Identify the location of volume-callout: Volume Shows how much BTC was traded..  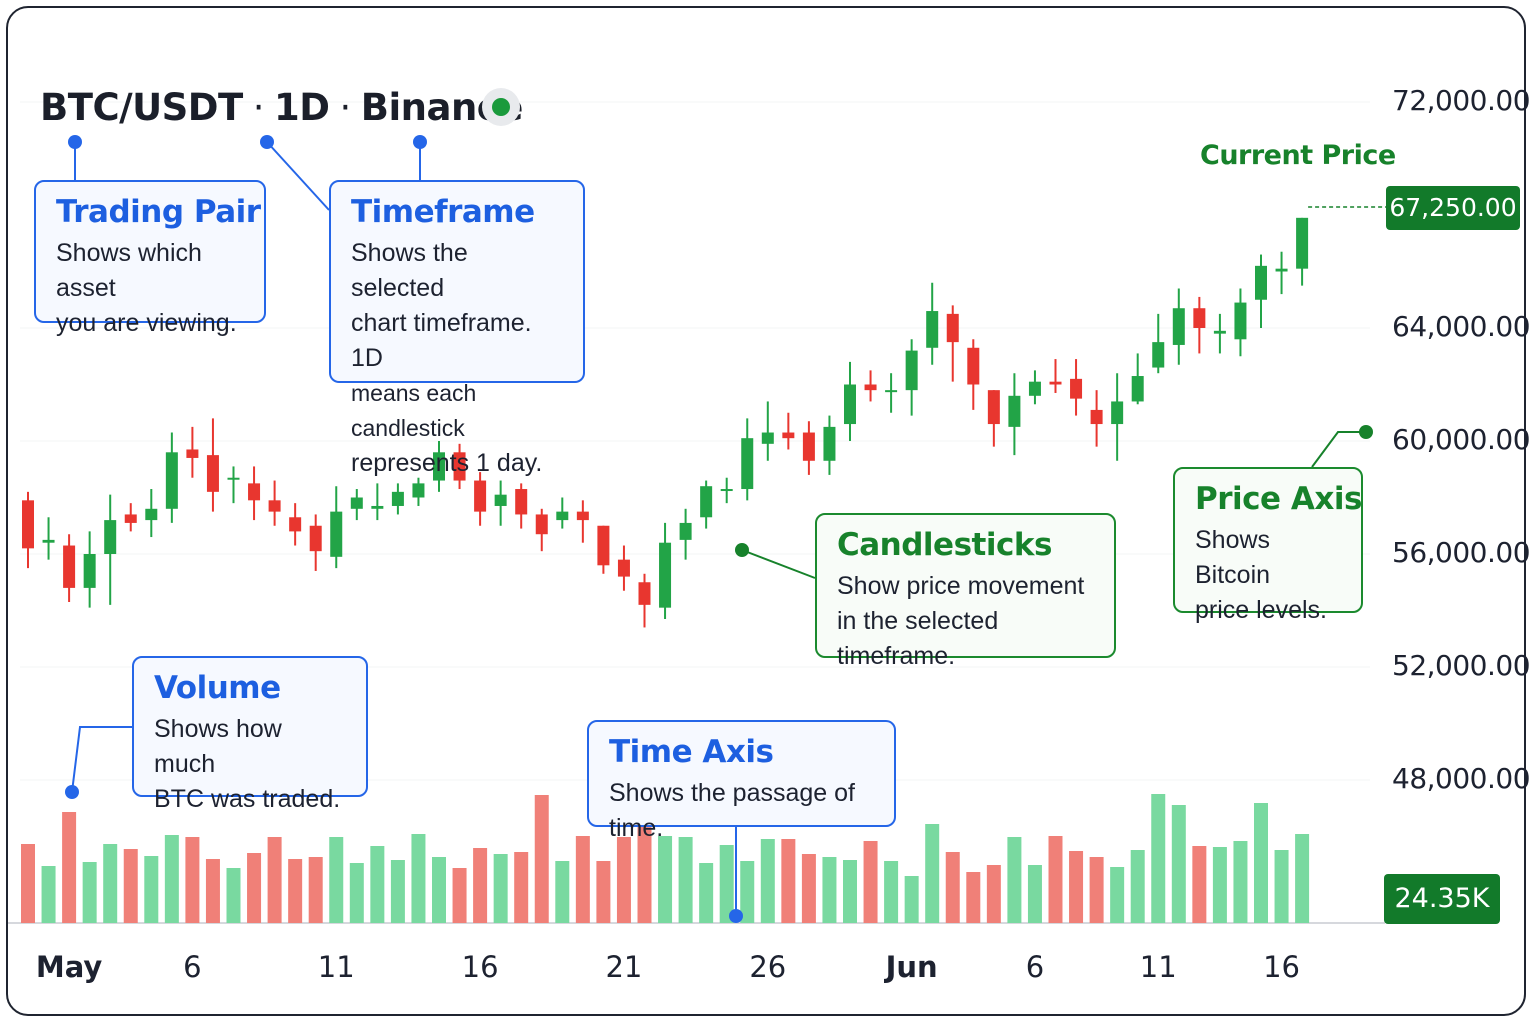
(250, 734).